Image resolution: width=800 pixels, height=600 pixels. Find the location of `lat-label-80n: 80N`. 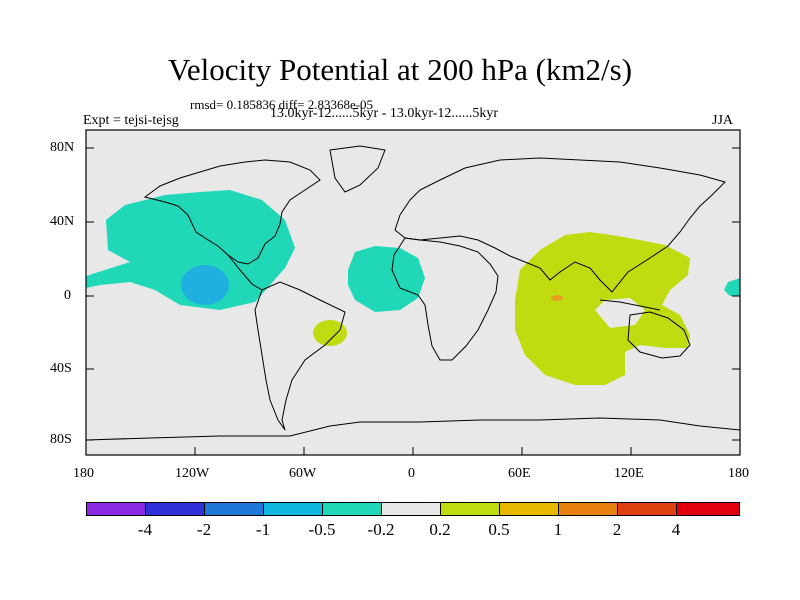

lat-label-80n: 80N is located at coordinates (62, 147).